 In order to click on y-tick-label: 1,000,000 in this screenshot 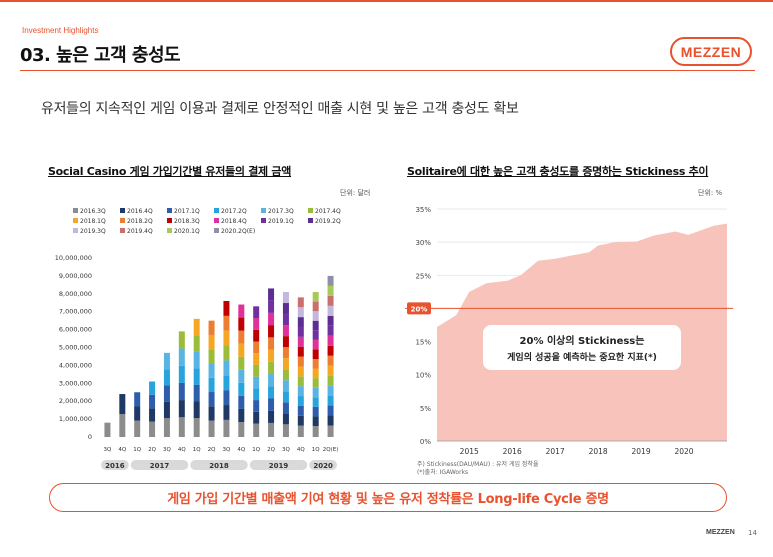, I will do `click(75, 419)`.